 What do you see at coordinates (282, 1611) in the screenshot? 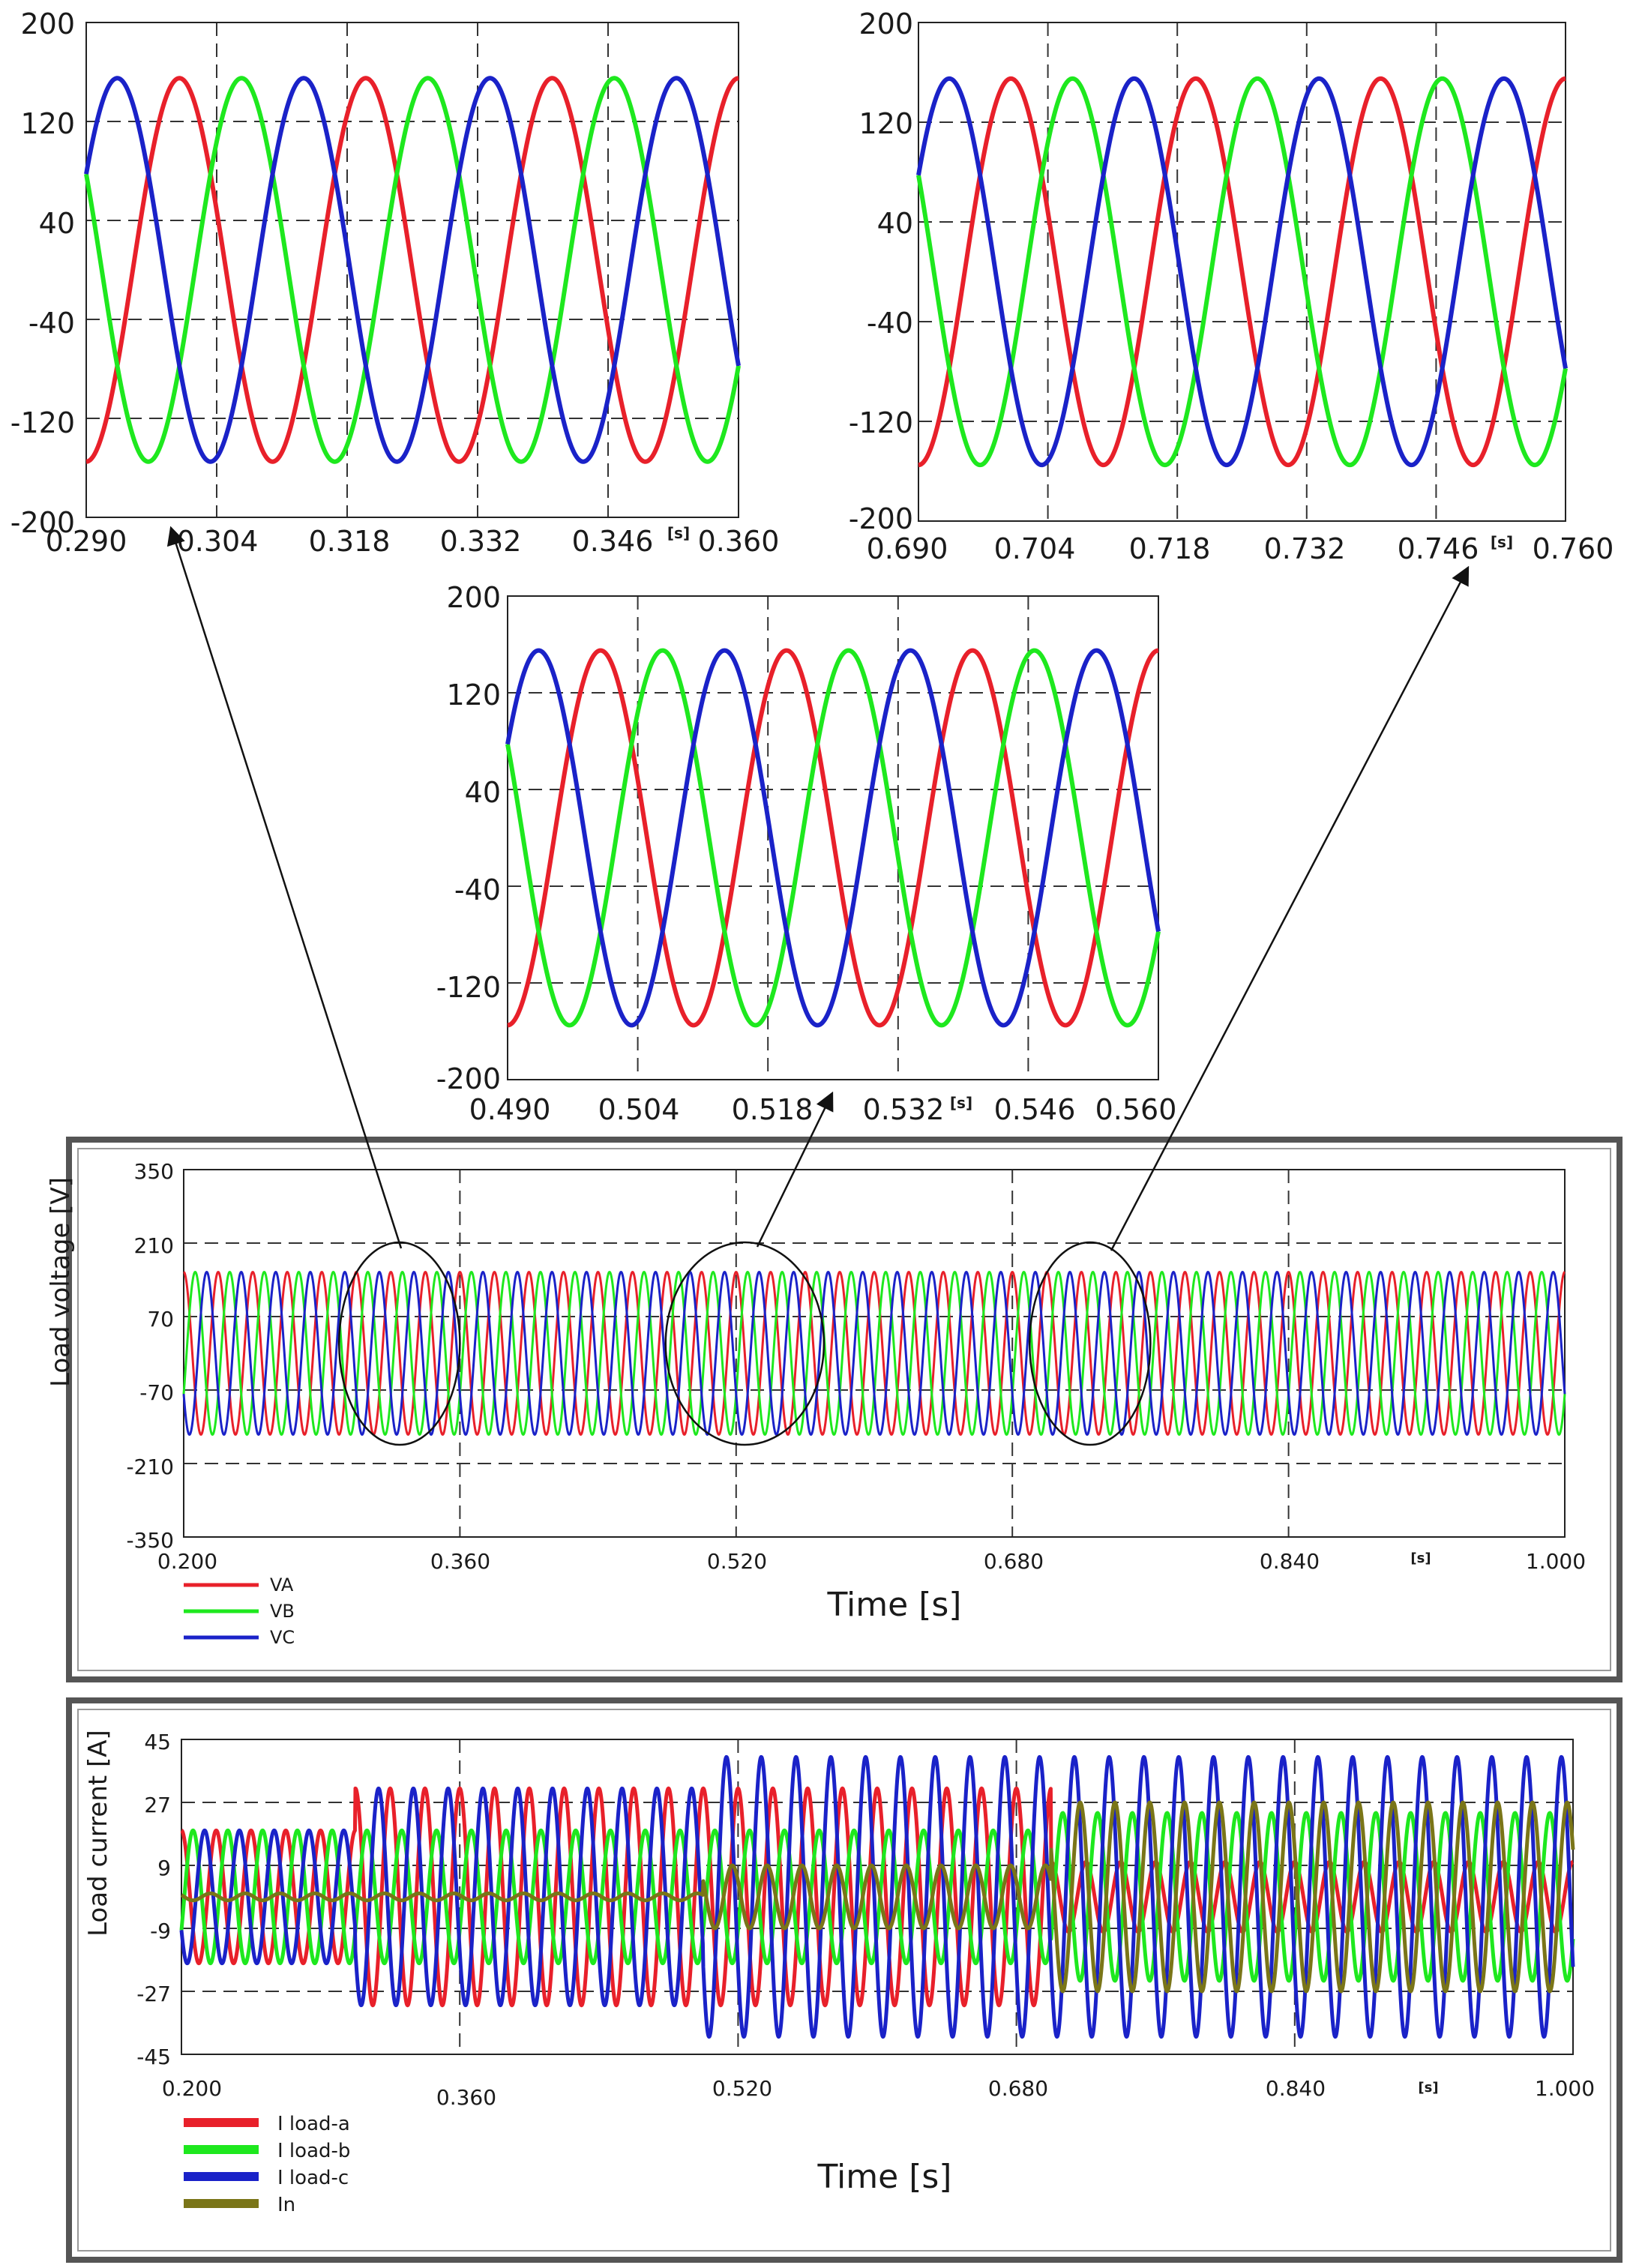
I see `legend-label-vb: VB` at bounding box center [282, 1611].